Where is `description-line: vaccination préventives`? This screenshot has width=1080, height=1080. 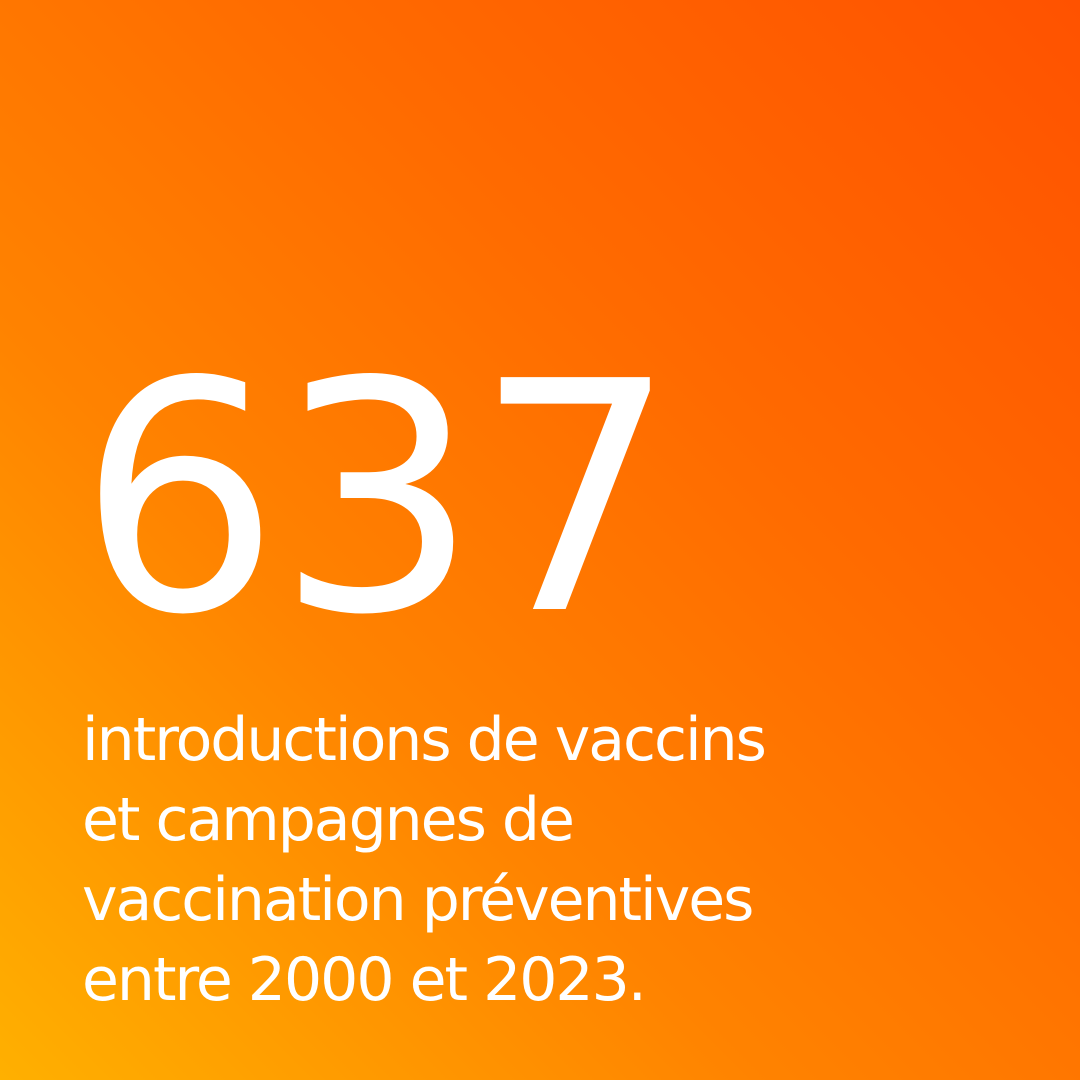 description-line: vaccination préventives is located at coordinates (418, 900).